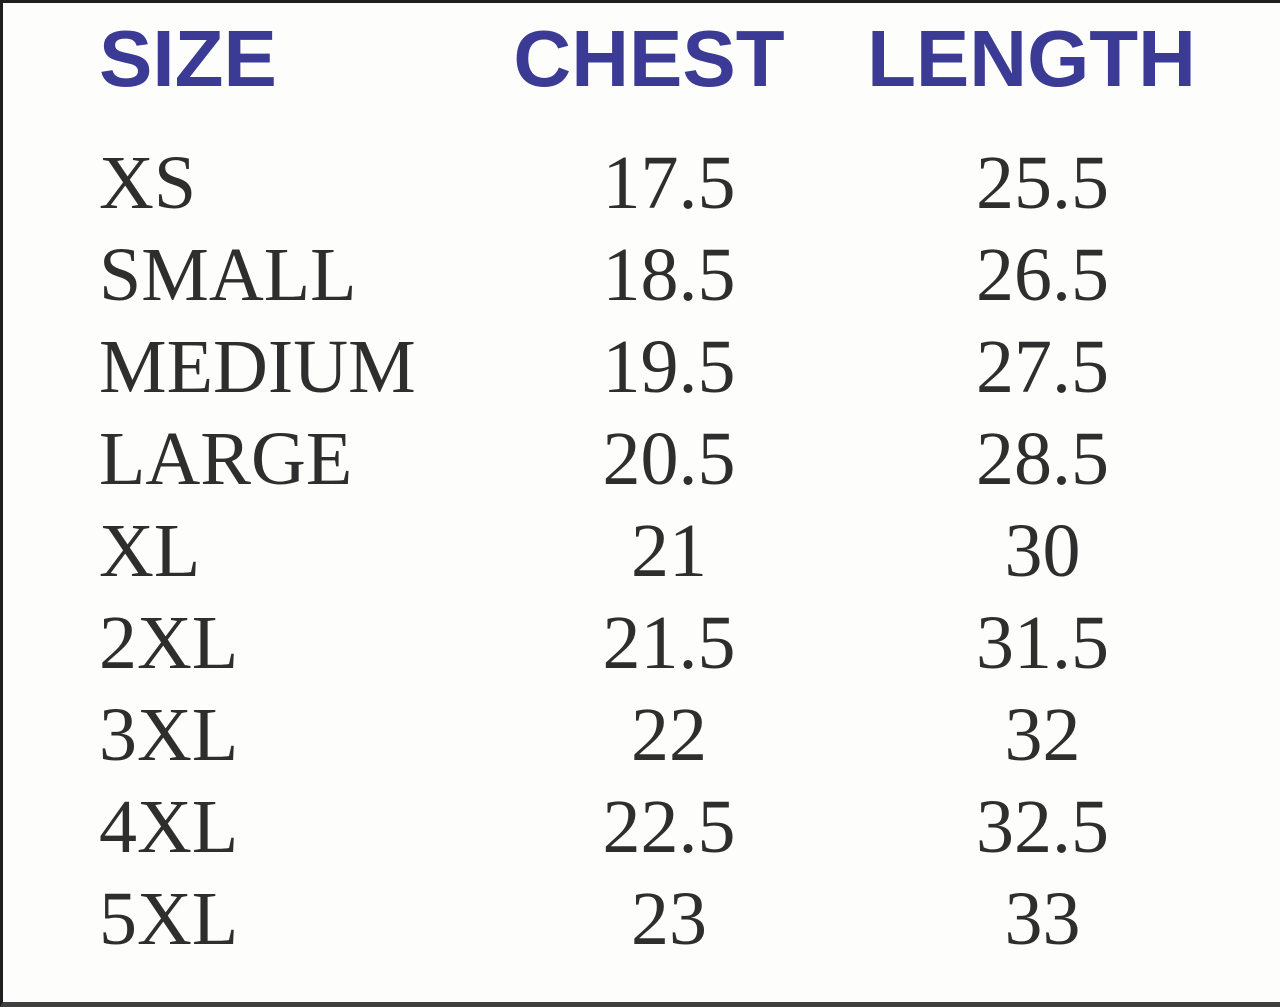  I want to click on table-row-xl: XL 21 30, so click(641, 551).